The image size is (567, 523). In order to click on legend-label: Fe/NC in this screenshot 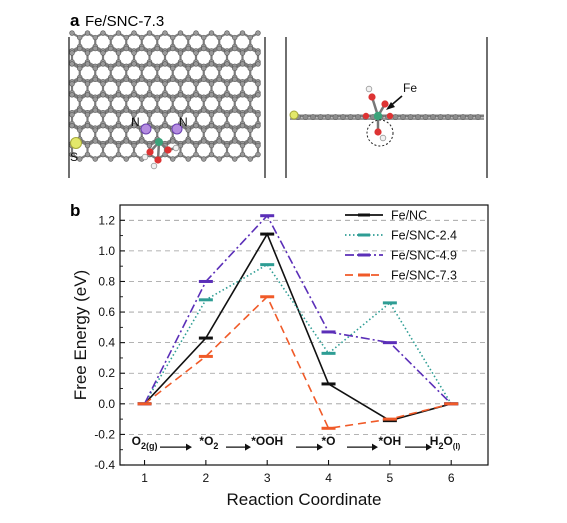, I will do `click(409, 216)`.